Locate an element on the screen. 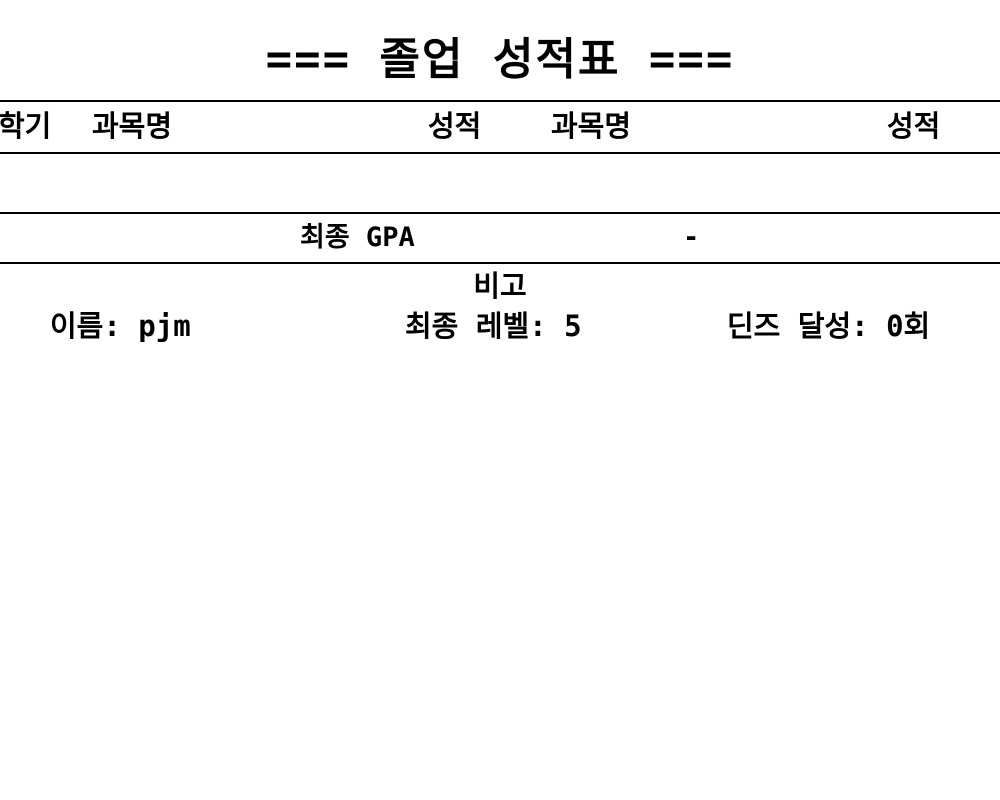 This screenshot has height=800, width=1000. header-course-name-2: 과목명 is located at coordinates (591, 126).